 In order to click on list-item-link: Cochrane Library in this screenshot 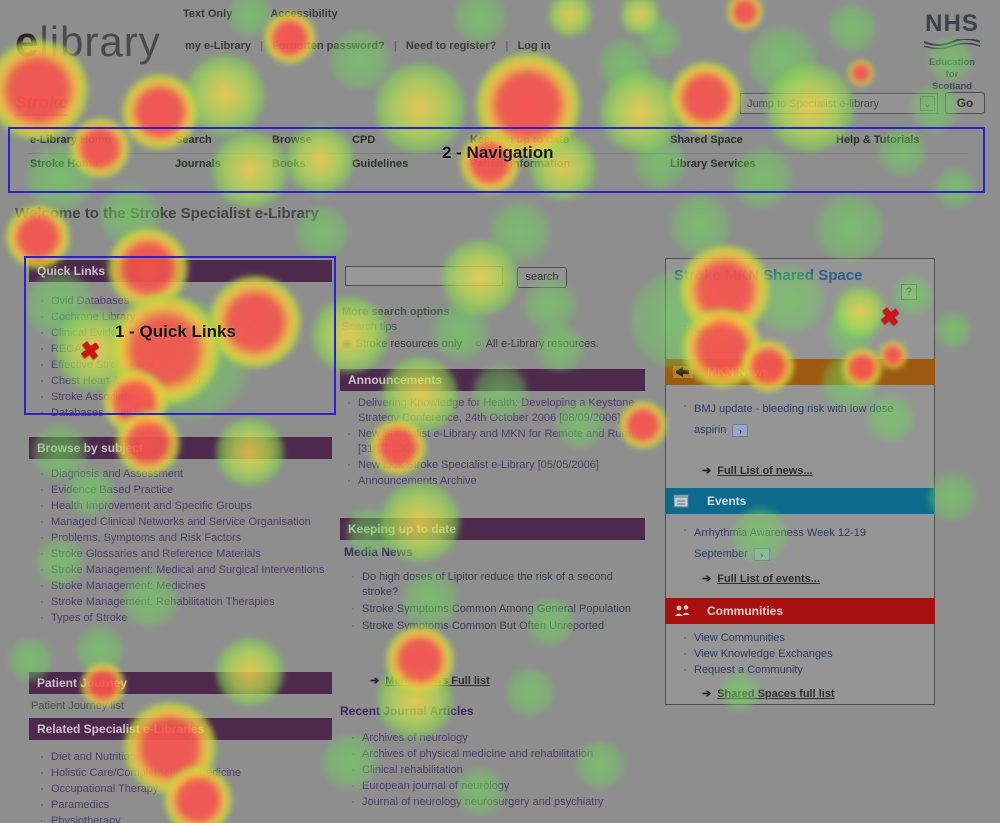, I will do `click(93, 317)`.